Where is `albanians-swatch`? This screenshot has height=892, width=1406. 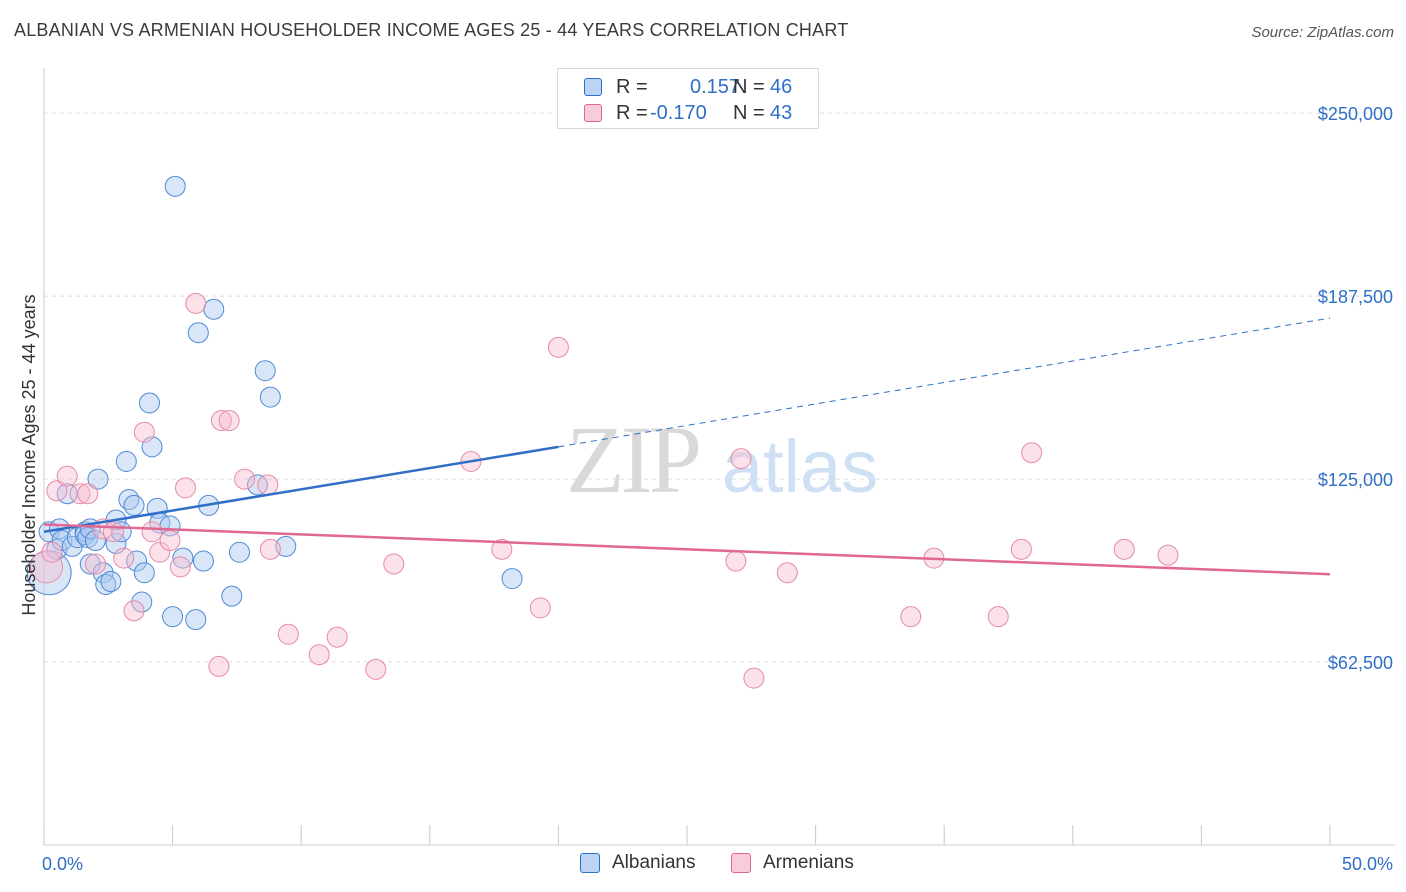
albanians-swatch is located at coordinates (590, 863).